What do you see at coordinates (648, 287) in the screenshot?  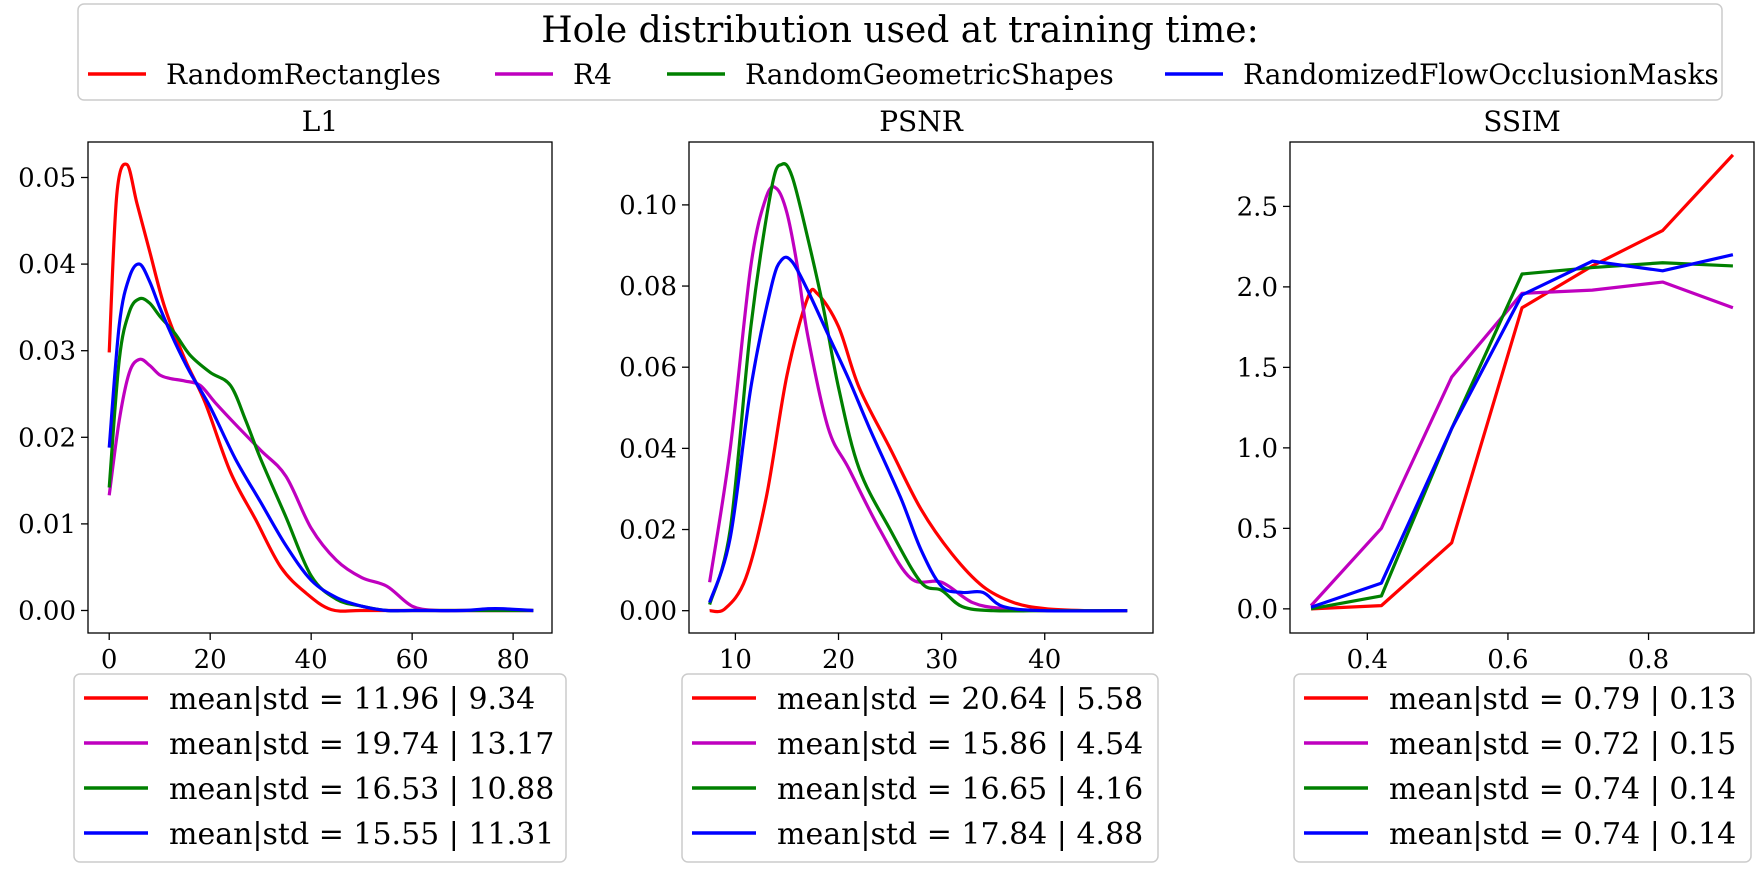 I see `y-tick-label: 0.08` at bounding box center [648, 287].